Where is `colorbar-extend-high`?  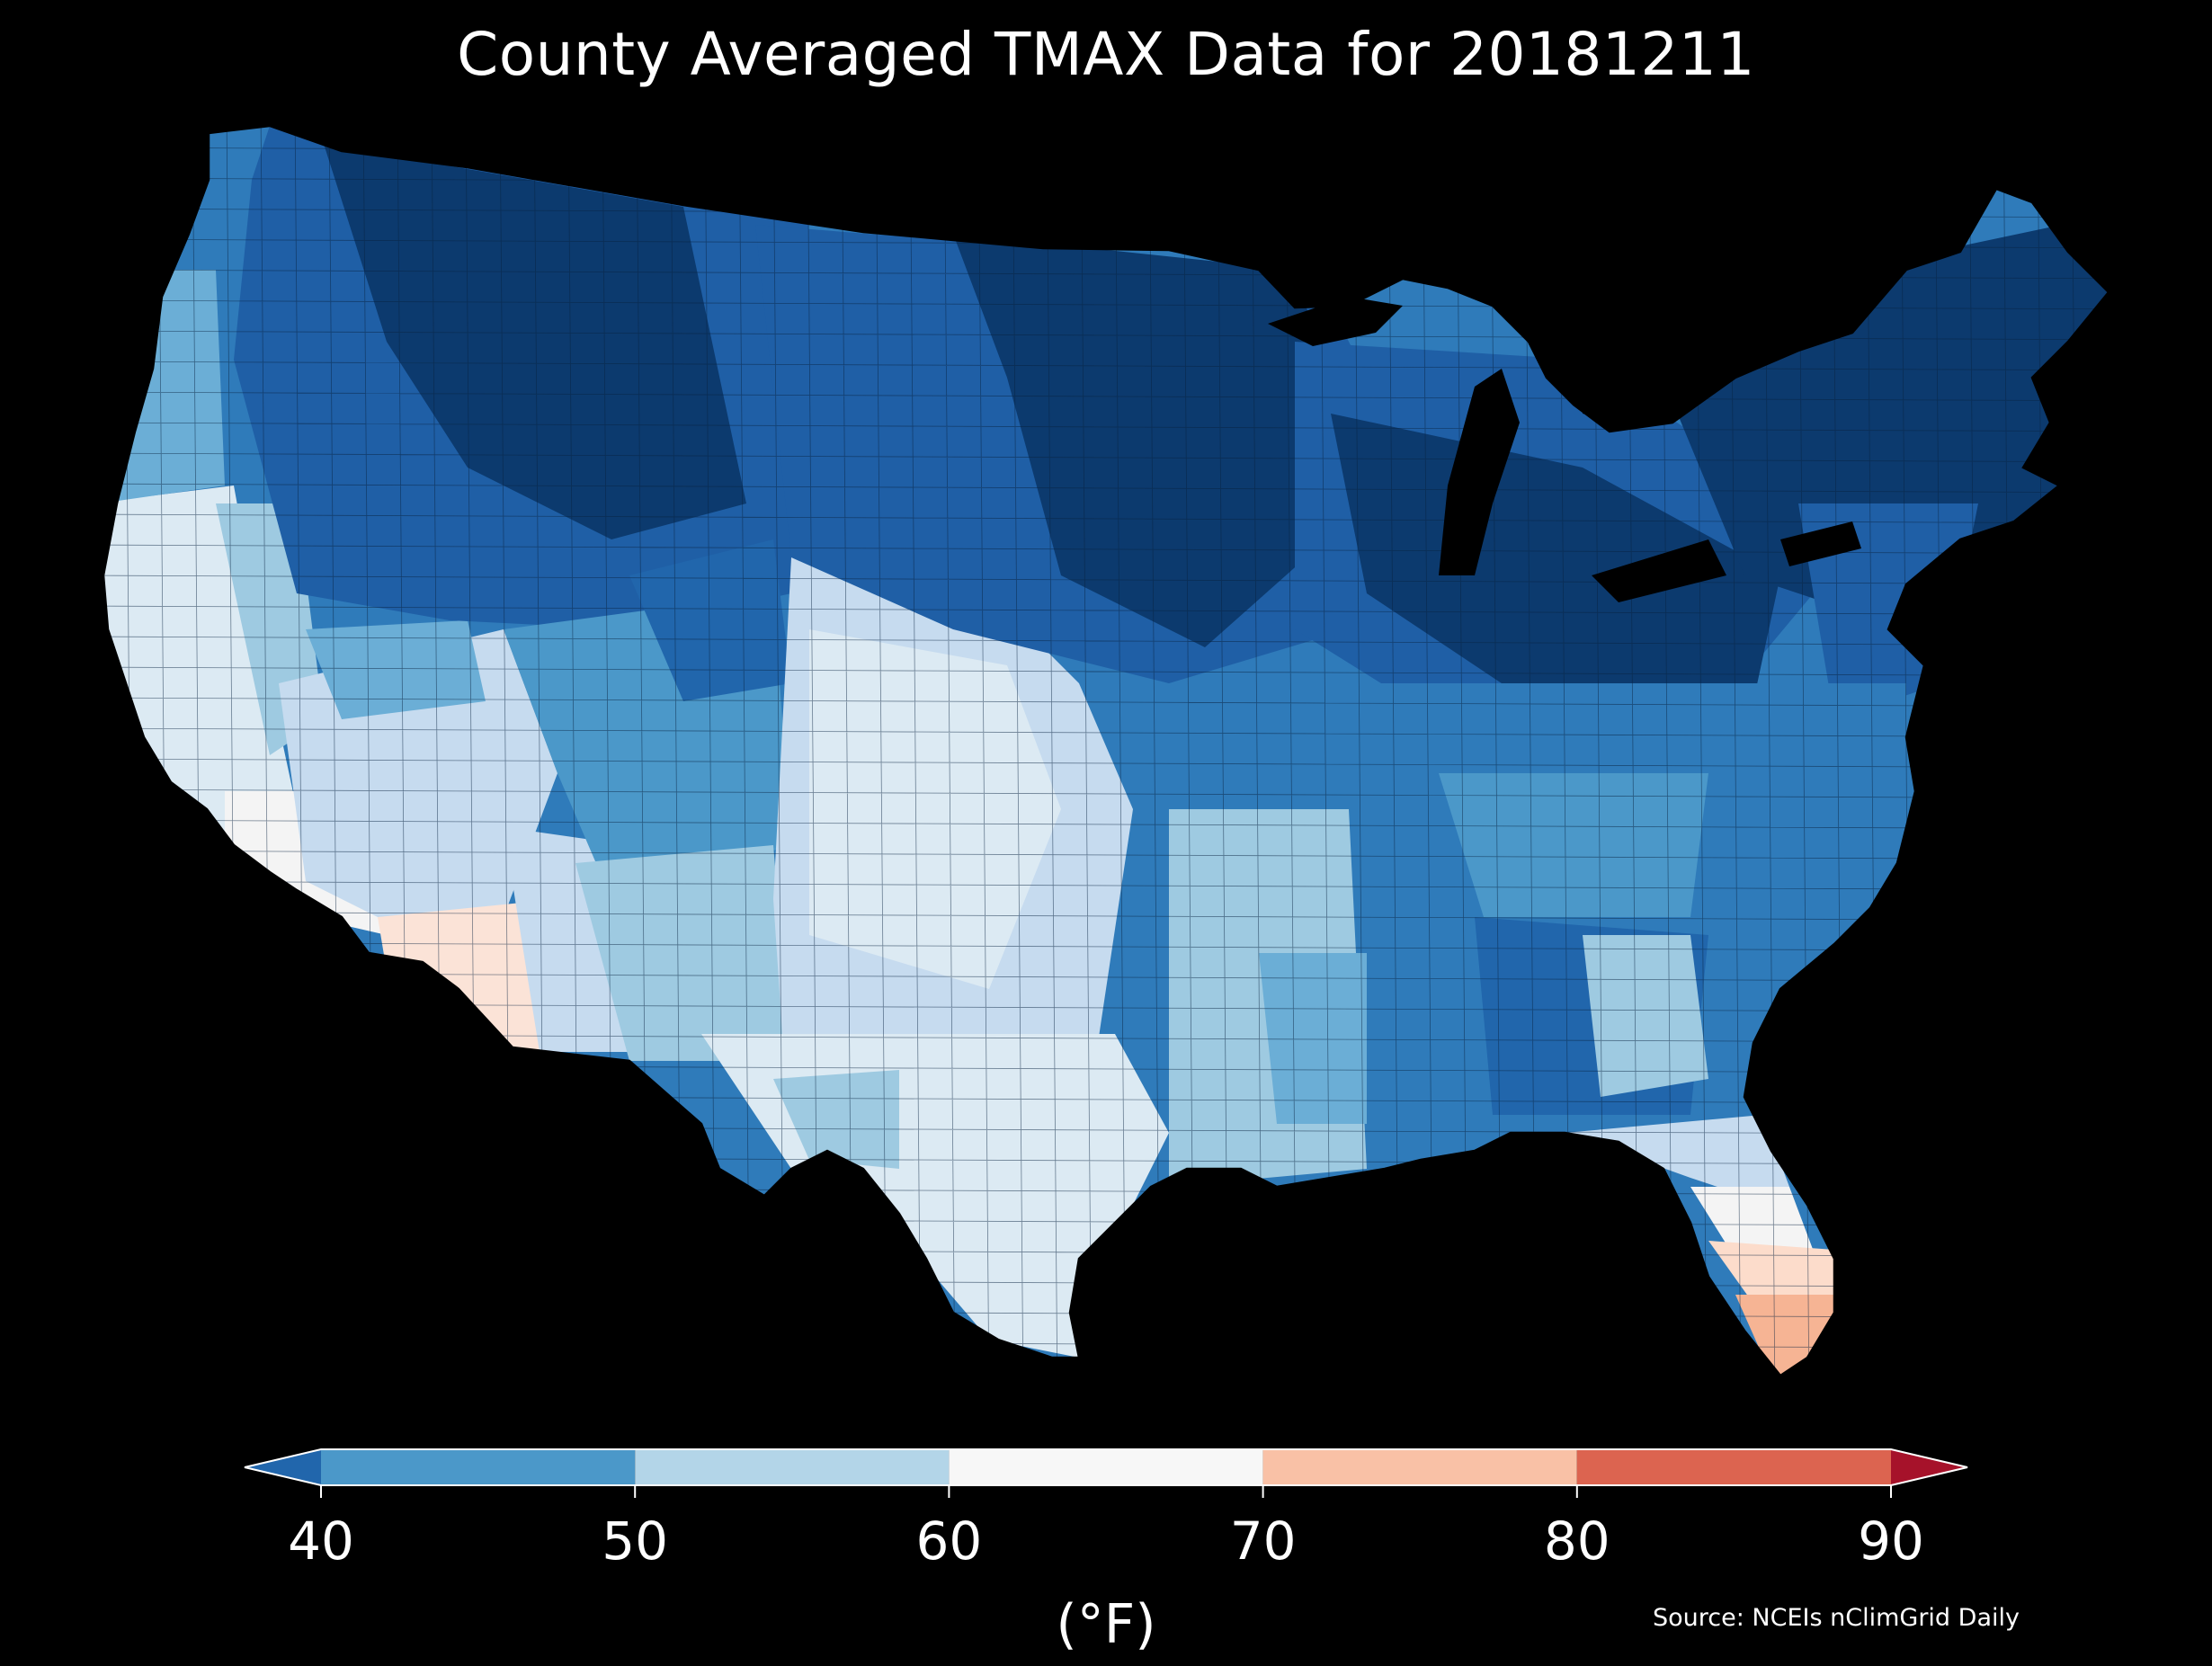
colorbar-extend-high is located at coordinates (1929, 1467).